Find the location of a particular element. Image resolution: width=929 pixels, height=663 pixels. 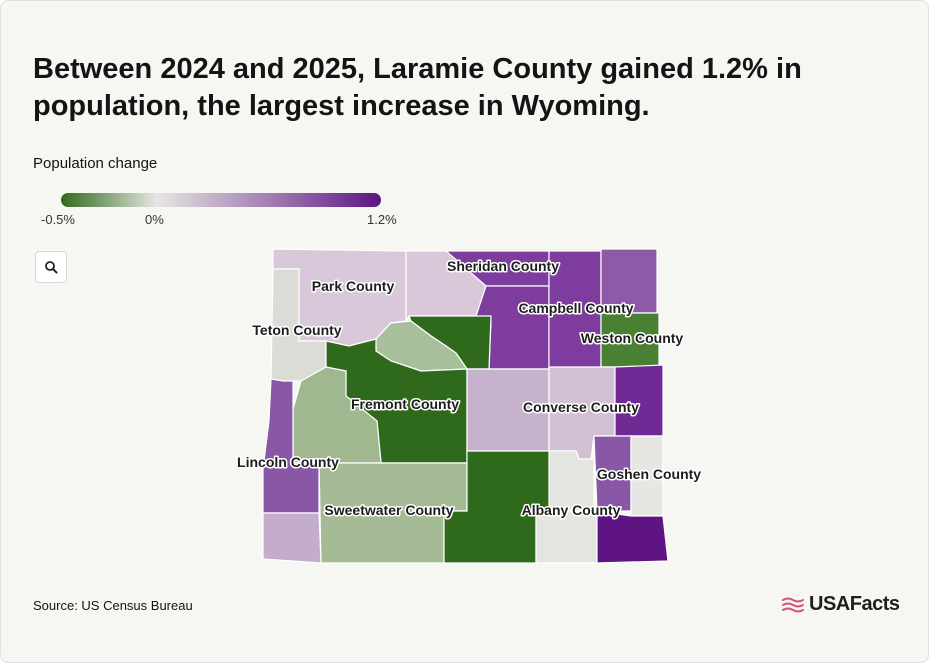

search-icon is located at coordinates (51, 267).